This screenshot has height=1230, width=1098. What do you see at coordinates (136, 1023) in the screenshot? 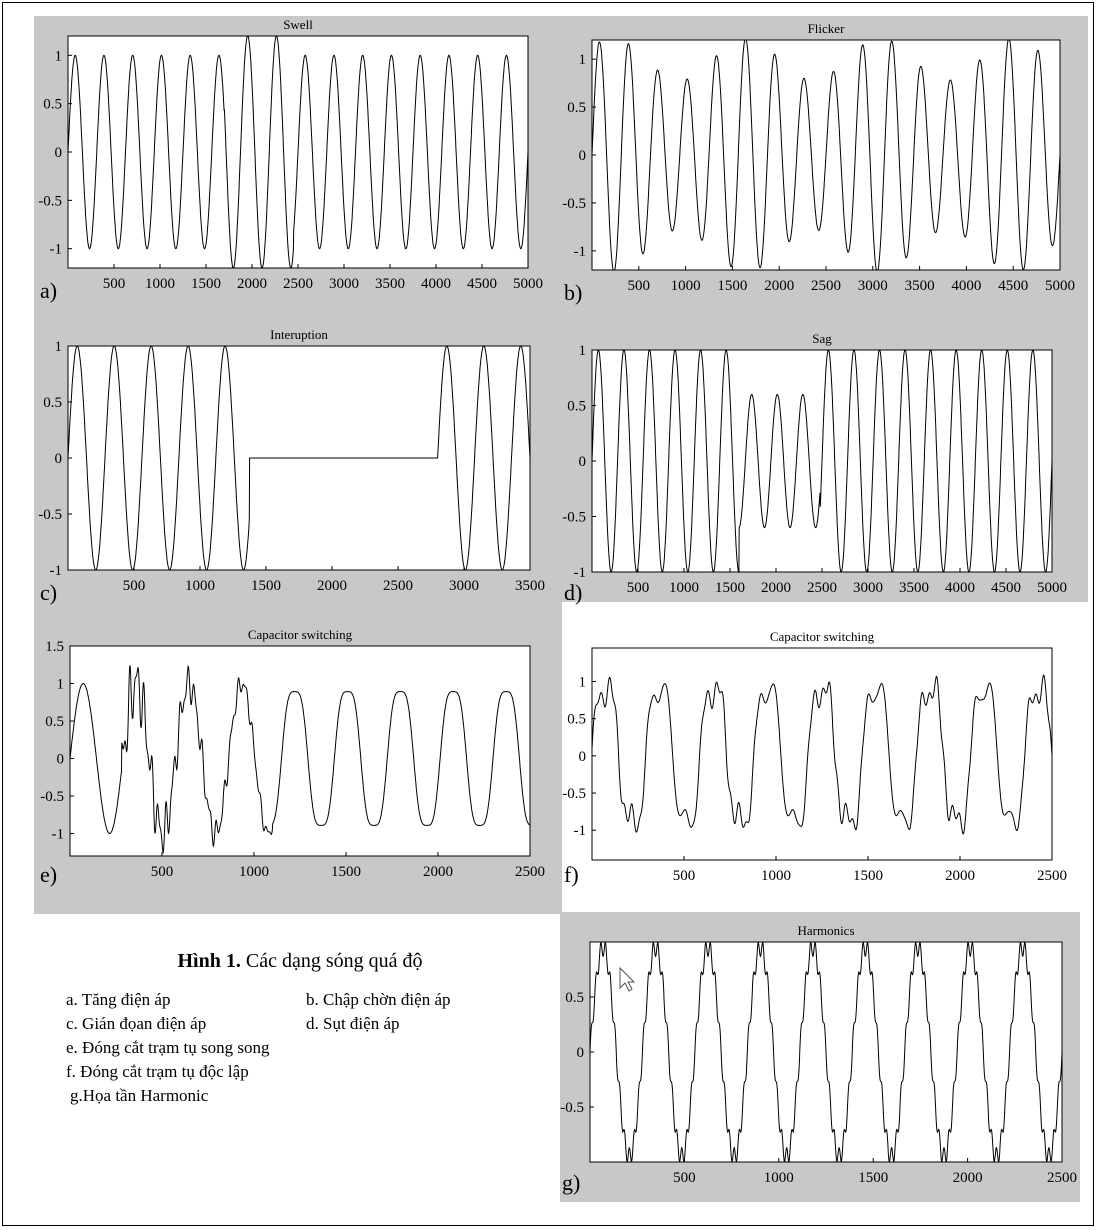
I see `caption-item-c: c. Gián đọan điện áp` at bounding box center [136, 1023].